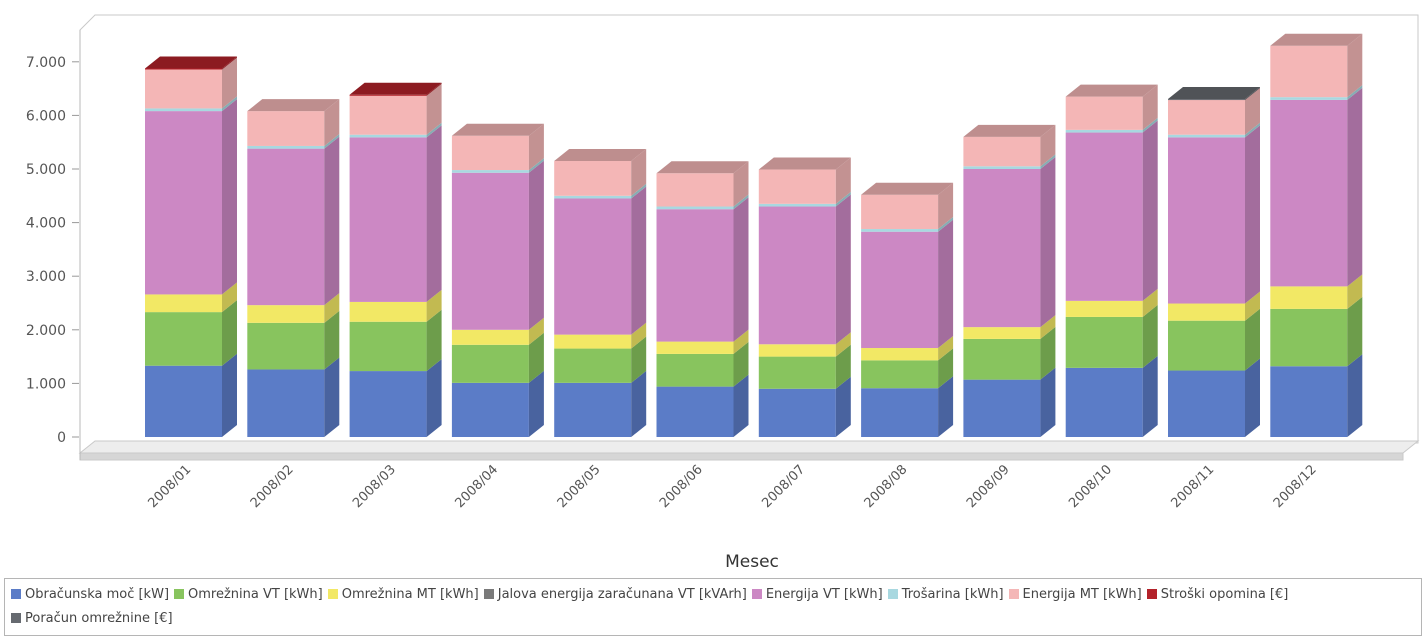 The height and width of the screenshot is (637, 1428). What do you see at coordinates (1193, 486) in the screenshot?
I see `x-tick-label: 2008/11` at bounding box center [1193, 486].